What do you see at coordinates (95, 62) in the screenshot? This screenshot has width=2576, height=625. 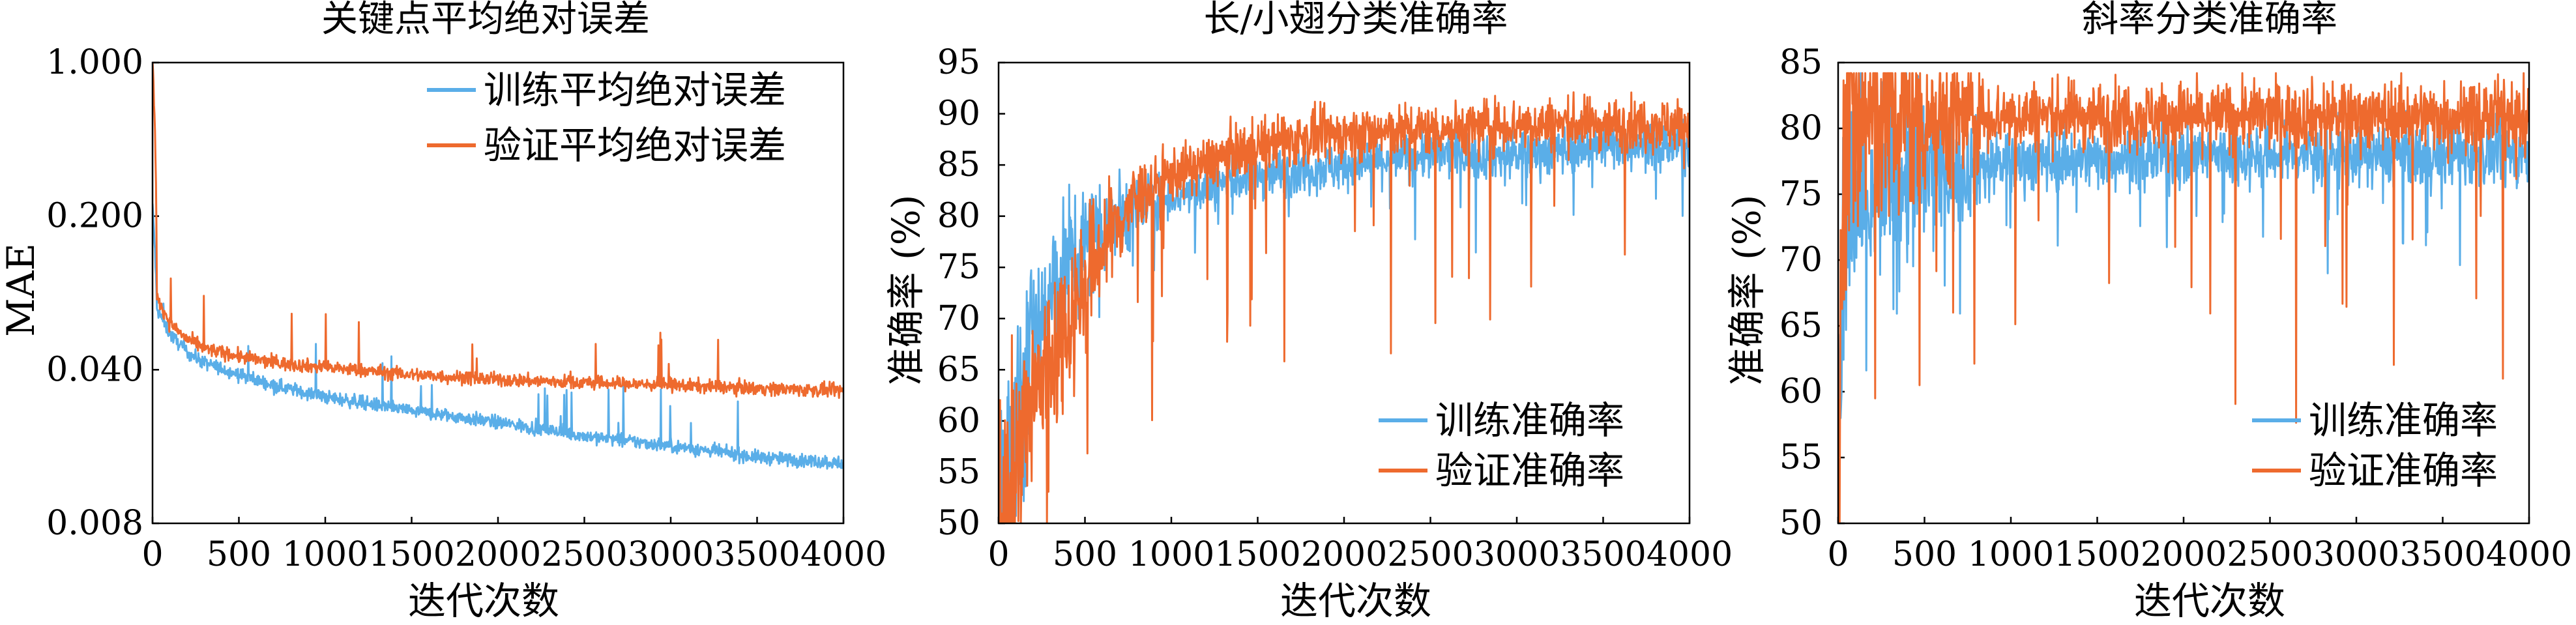 I see `y-tick-label: 1.000` at bounding box center [95, 62].